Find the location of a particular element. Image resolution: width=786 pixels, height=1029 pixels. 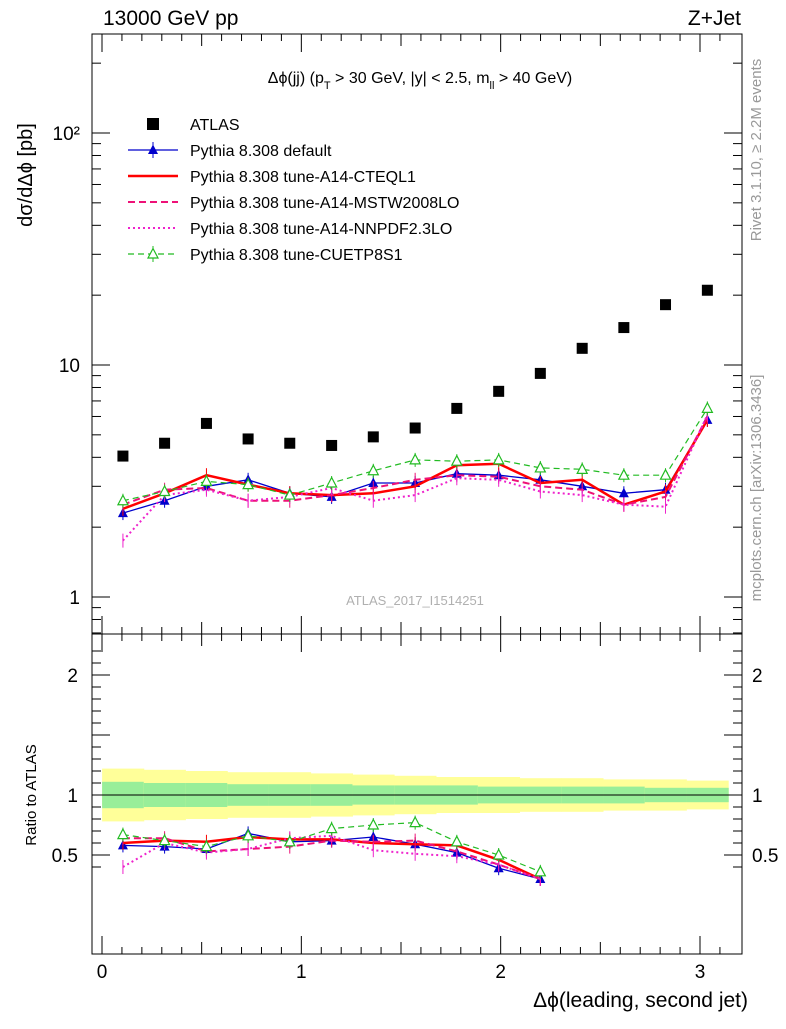

main-ytick-label: 10 is located at coordinates (69, 366).